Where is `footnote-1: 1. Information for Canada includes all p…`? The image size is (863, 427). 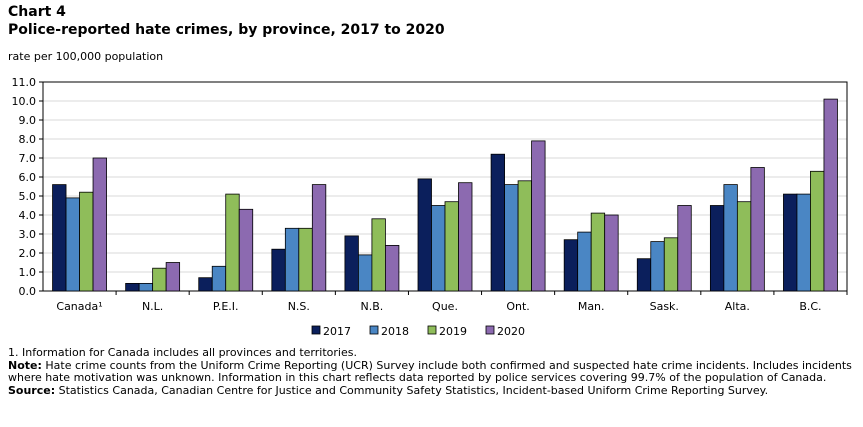 footnote-1: 1. Information for Canada includes all p… is located at coordinates (182, 352).